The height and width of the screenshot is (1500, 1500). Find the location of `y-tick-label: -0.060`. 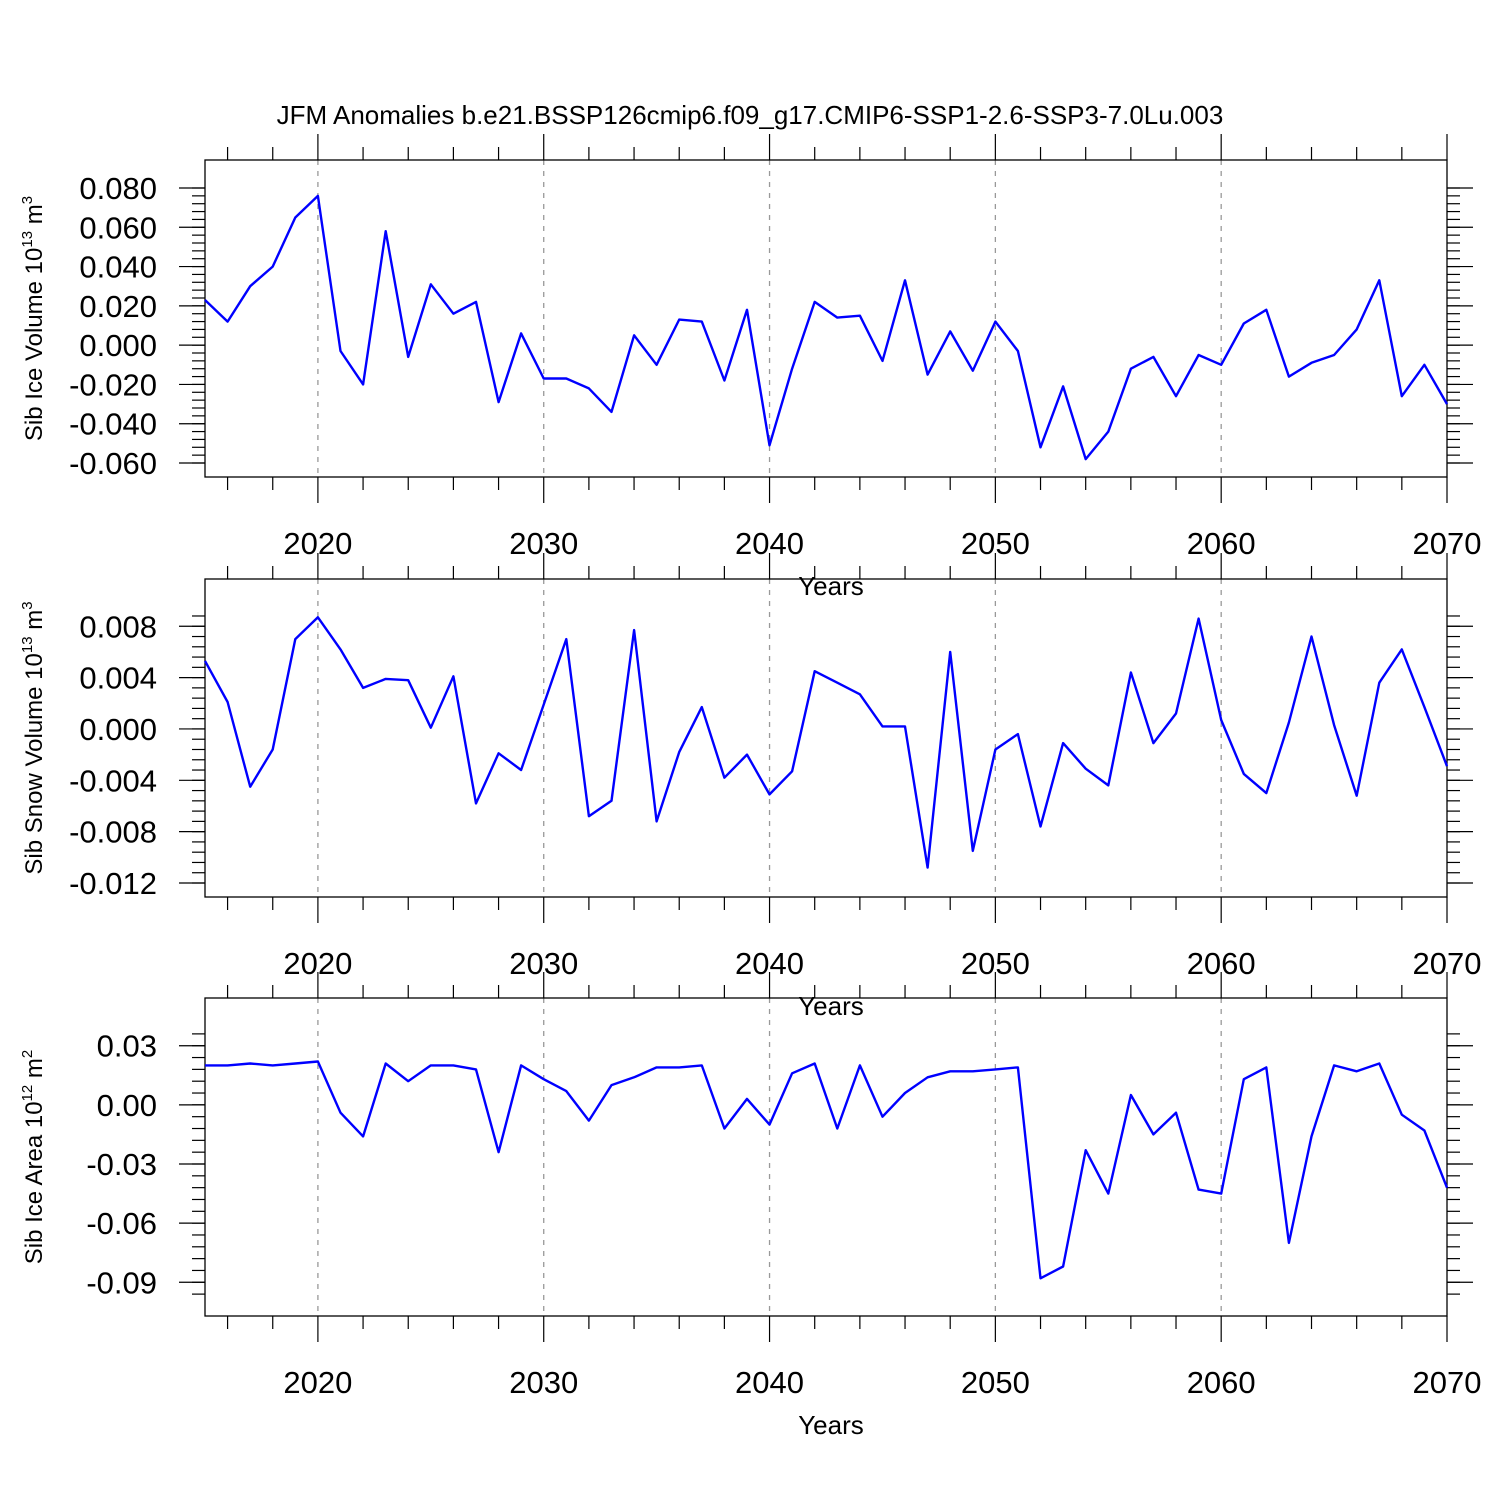

y-tick-label: -0.060 is located at coordinates (113, 463).